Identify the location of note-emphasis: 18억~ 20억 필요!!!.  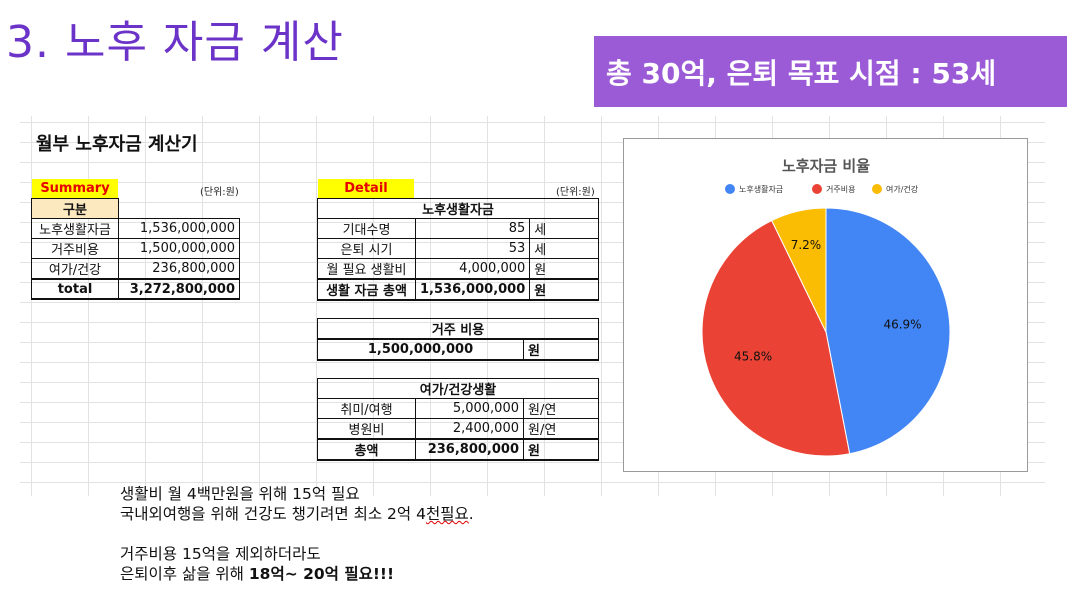
(321, 574).